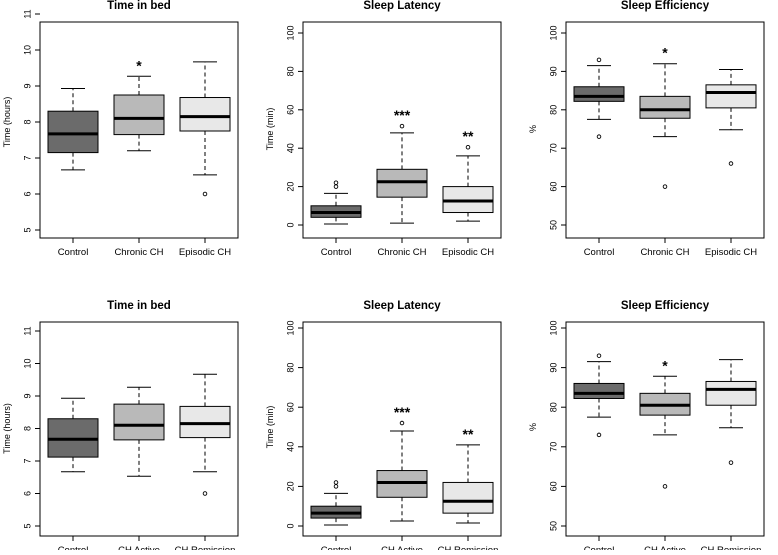 This screenshot has width=778, height=555. What do you see at coordinates (290, 486) in the screenshot?
I see `y-tick-label: 20` at bounding box center [290, 486].